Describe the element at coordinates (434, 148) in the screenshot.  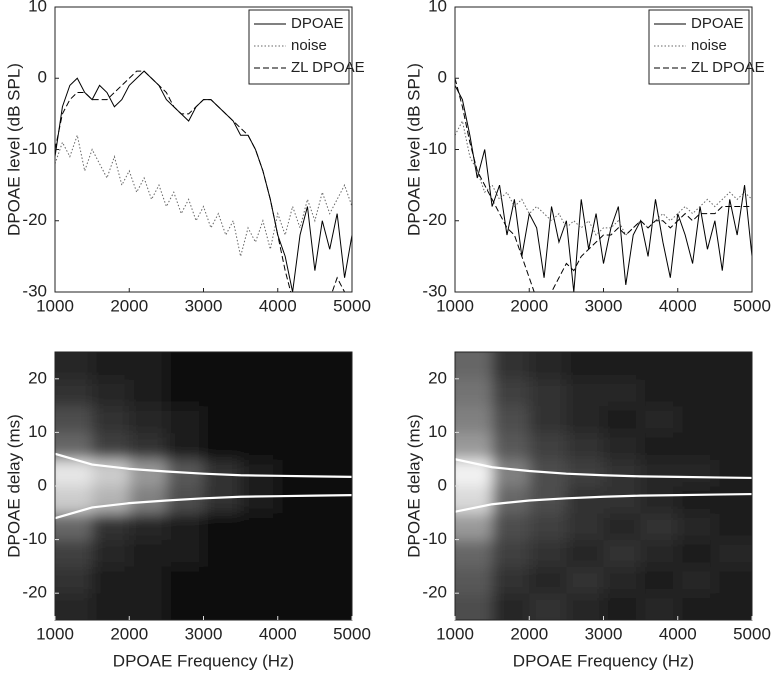
I see `y-tick-label: -10` at that location.